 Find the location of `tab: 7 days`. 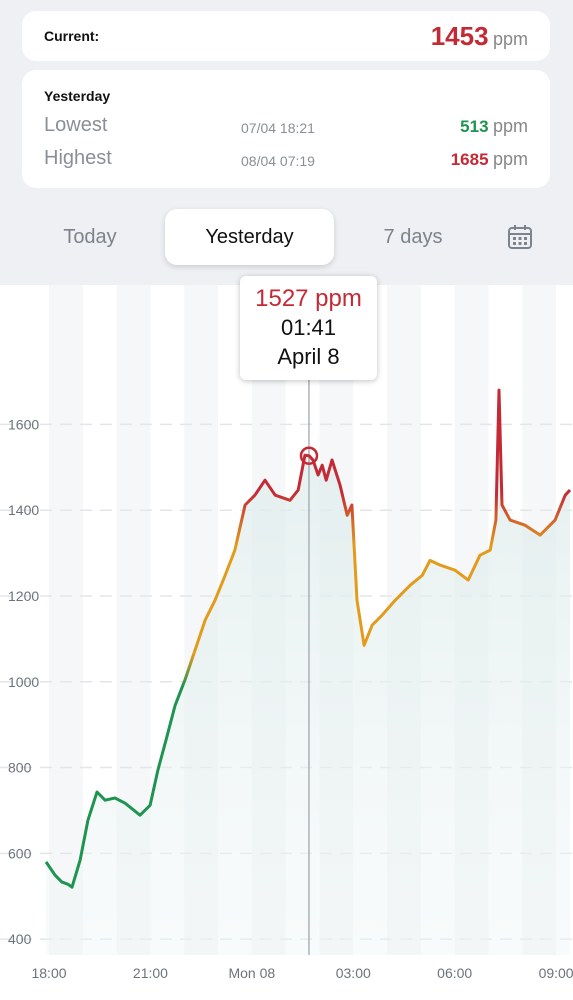

tab: 7 days is located at coordinates (413, 237).